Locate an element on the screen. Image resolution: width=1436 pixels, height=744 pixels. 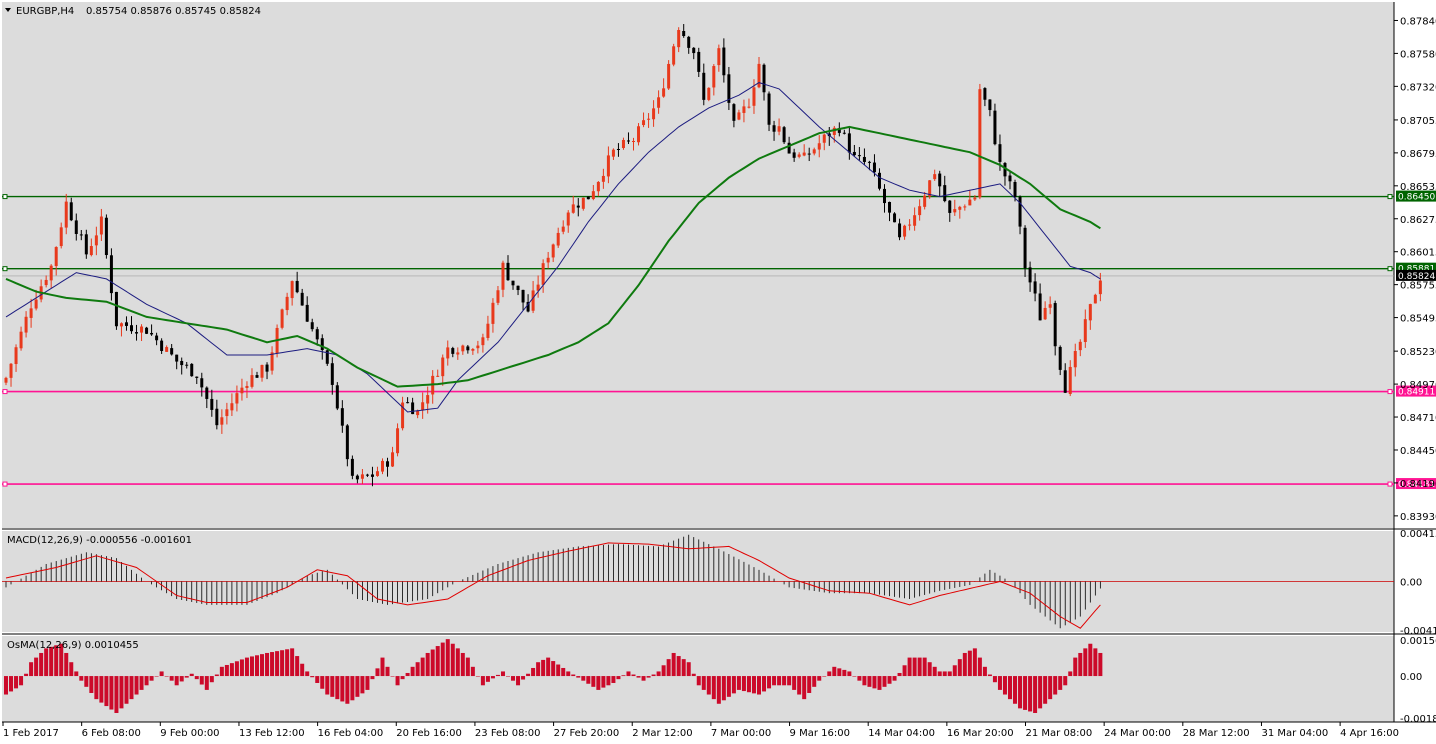
current-price-tag is located at coordinates (1416, 275).